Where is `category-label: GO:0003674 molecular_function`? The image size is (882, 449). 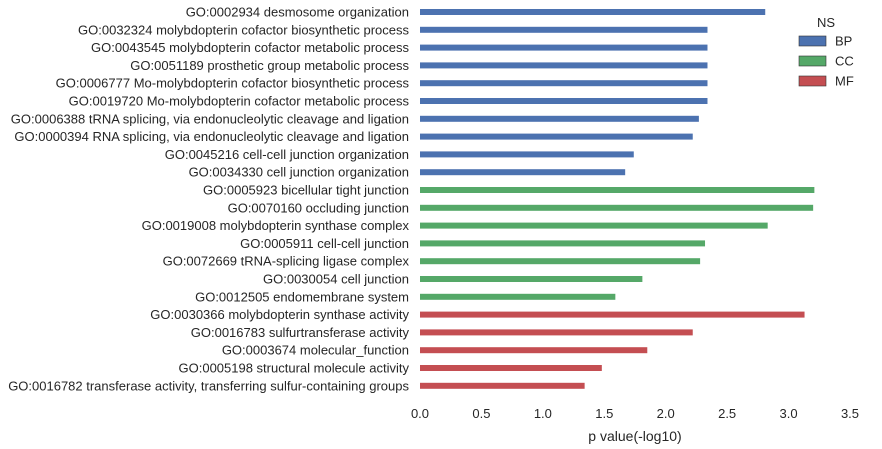 category-label: GO:0003674 molecular_function is located at coordinates (315, 350).